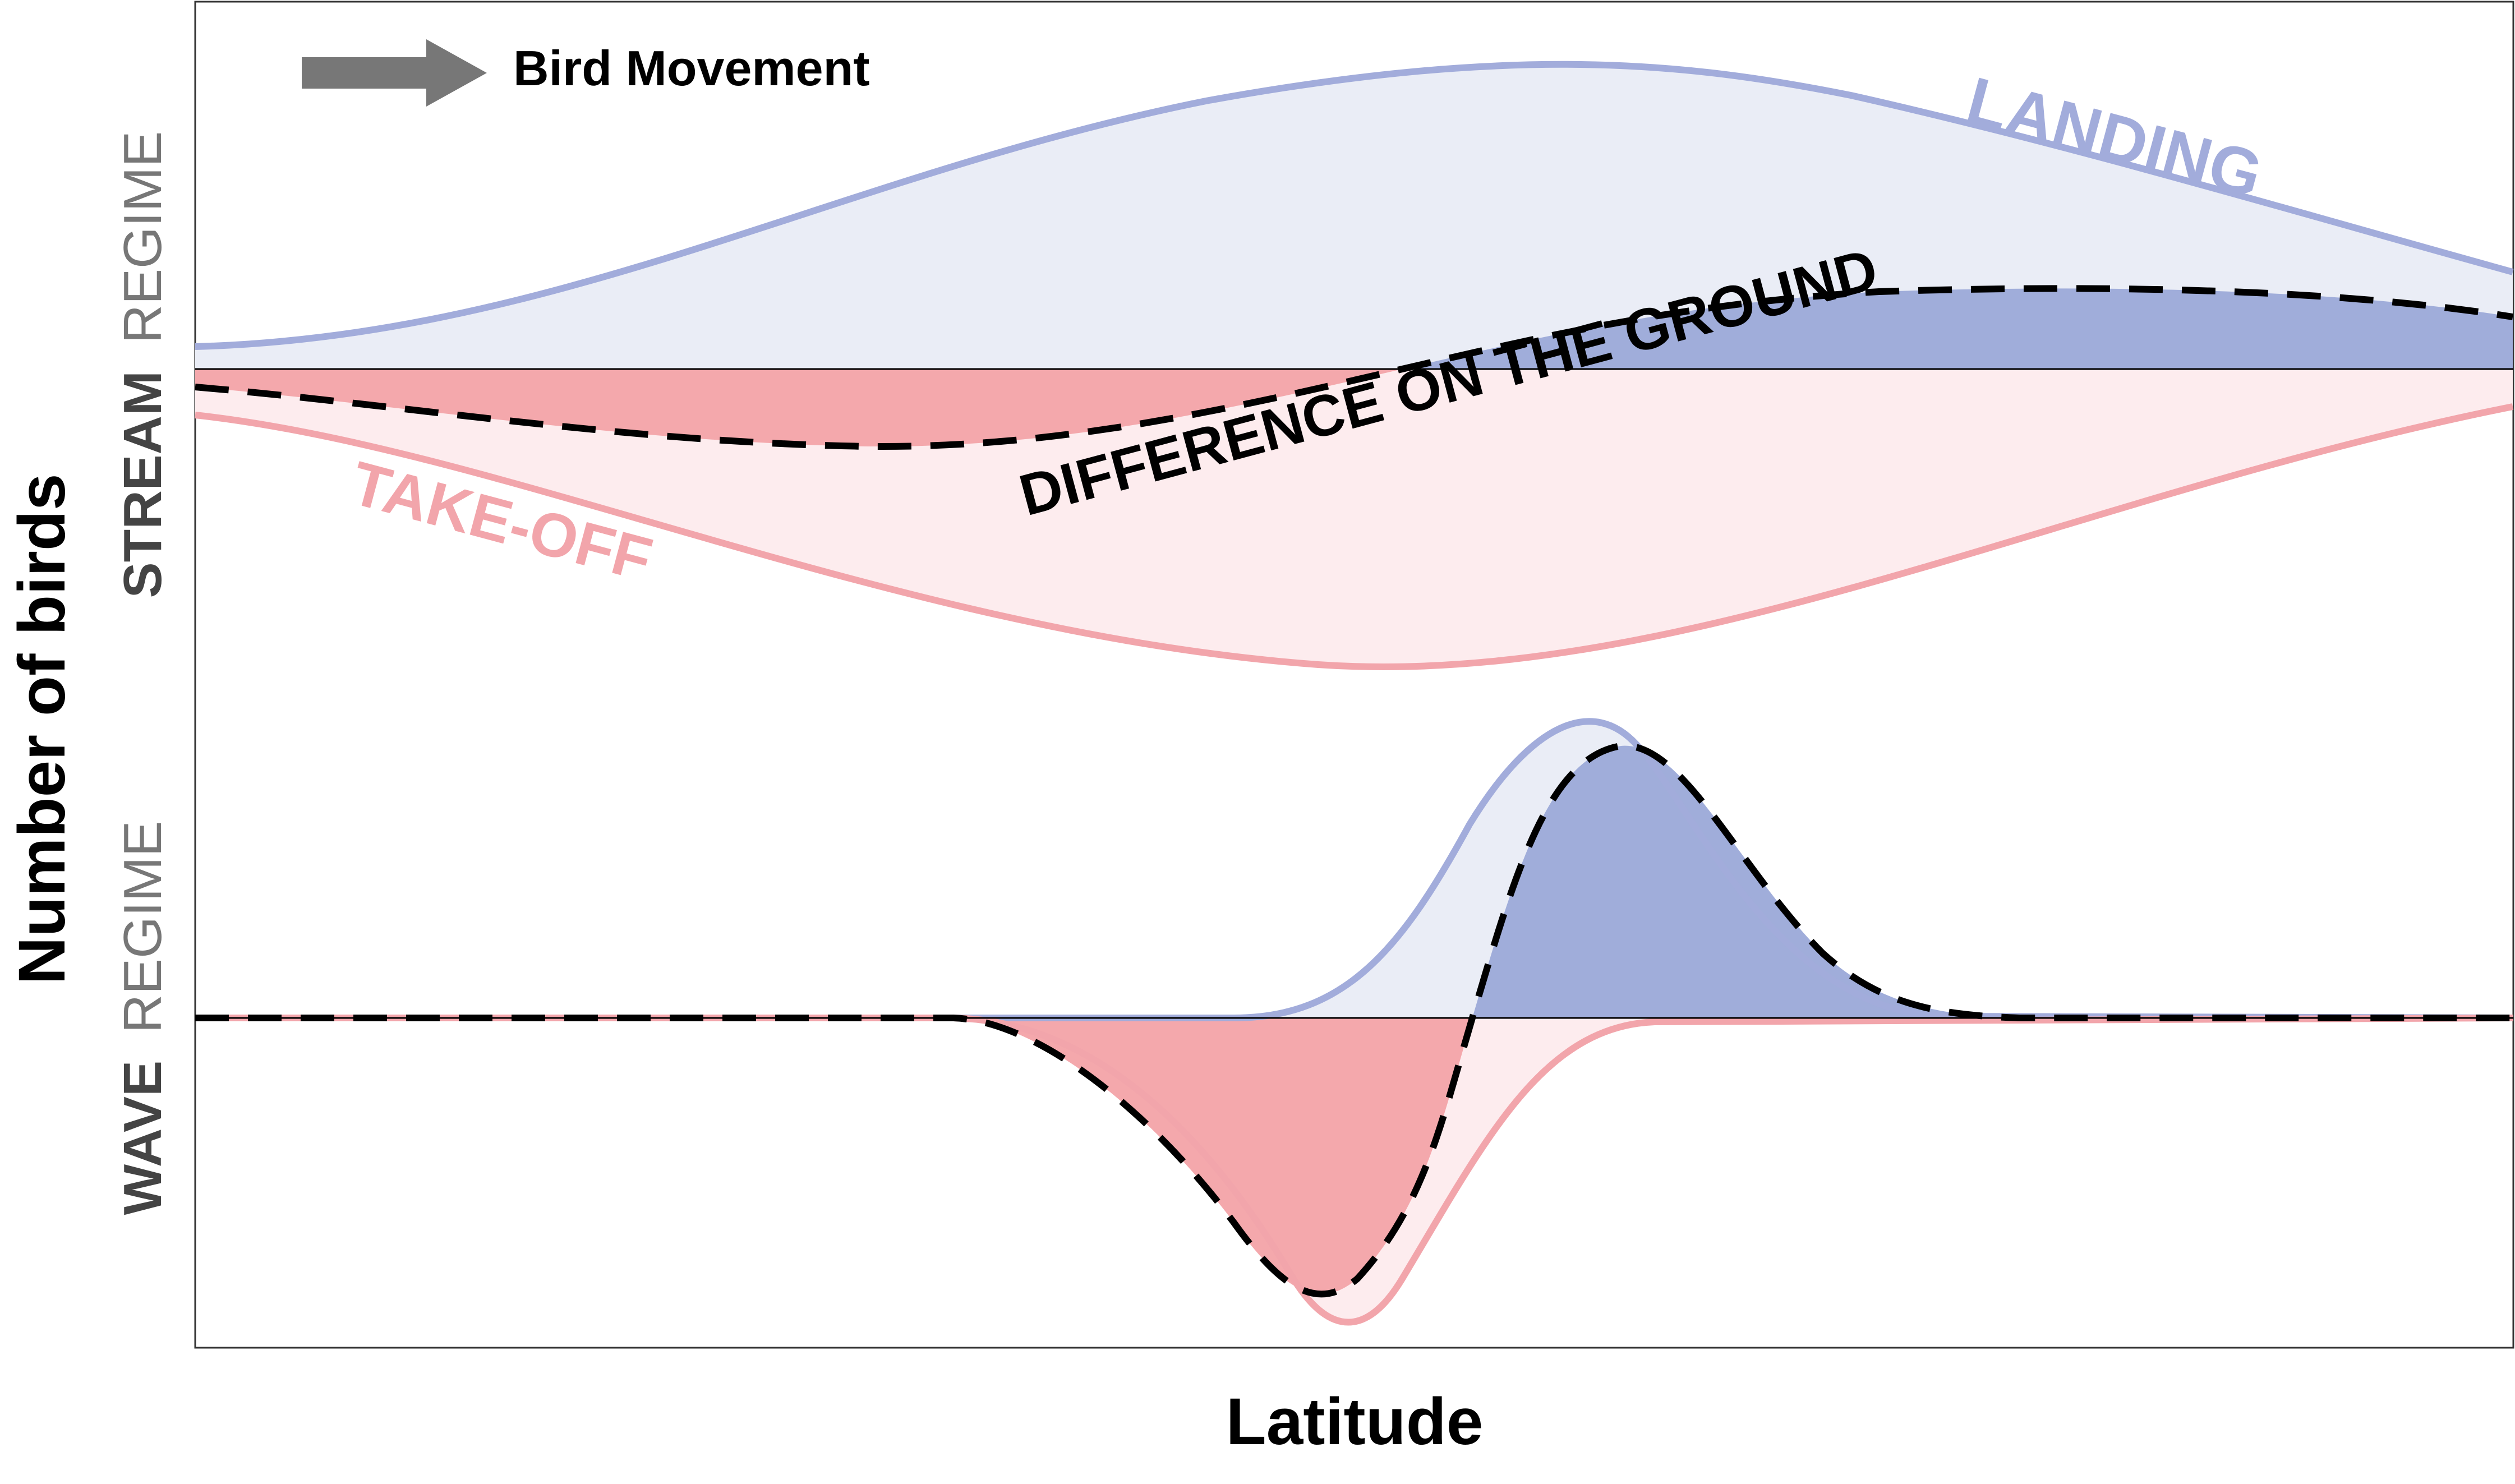 The width and height of the screenshot is (2515, 1484). I want to click on stream-difference-line, so click(1354, 367).